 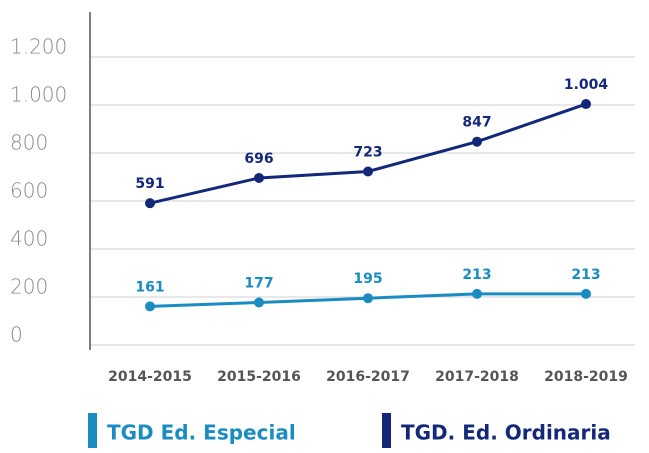 I want to click on y-tick-label: 0, so click(x=16, y=335).